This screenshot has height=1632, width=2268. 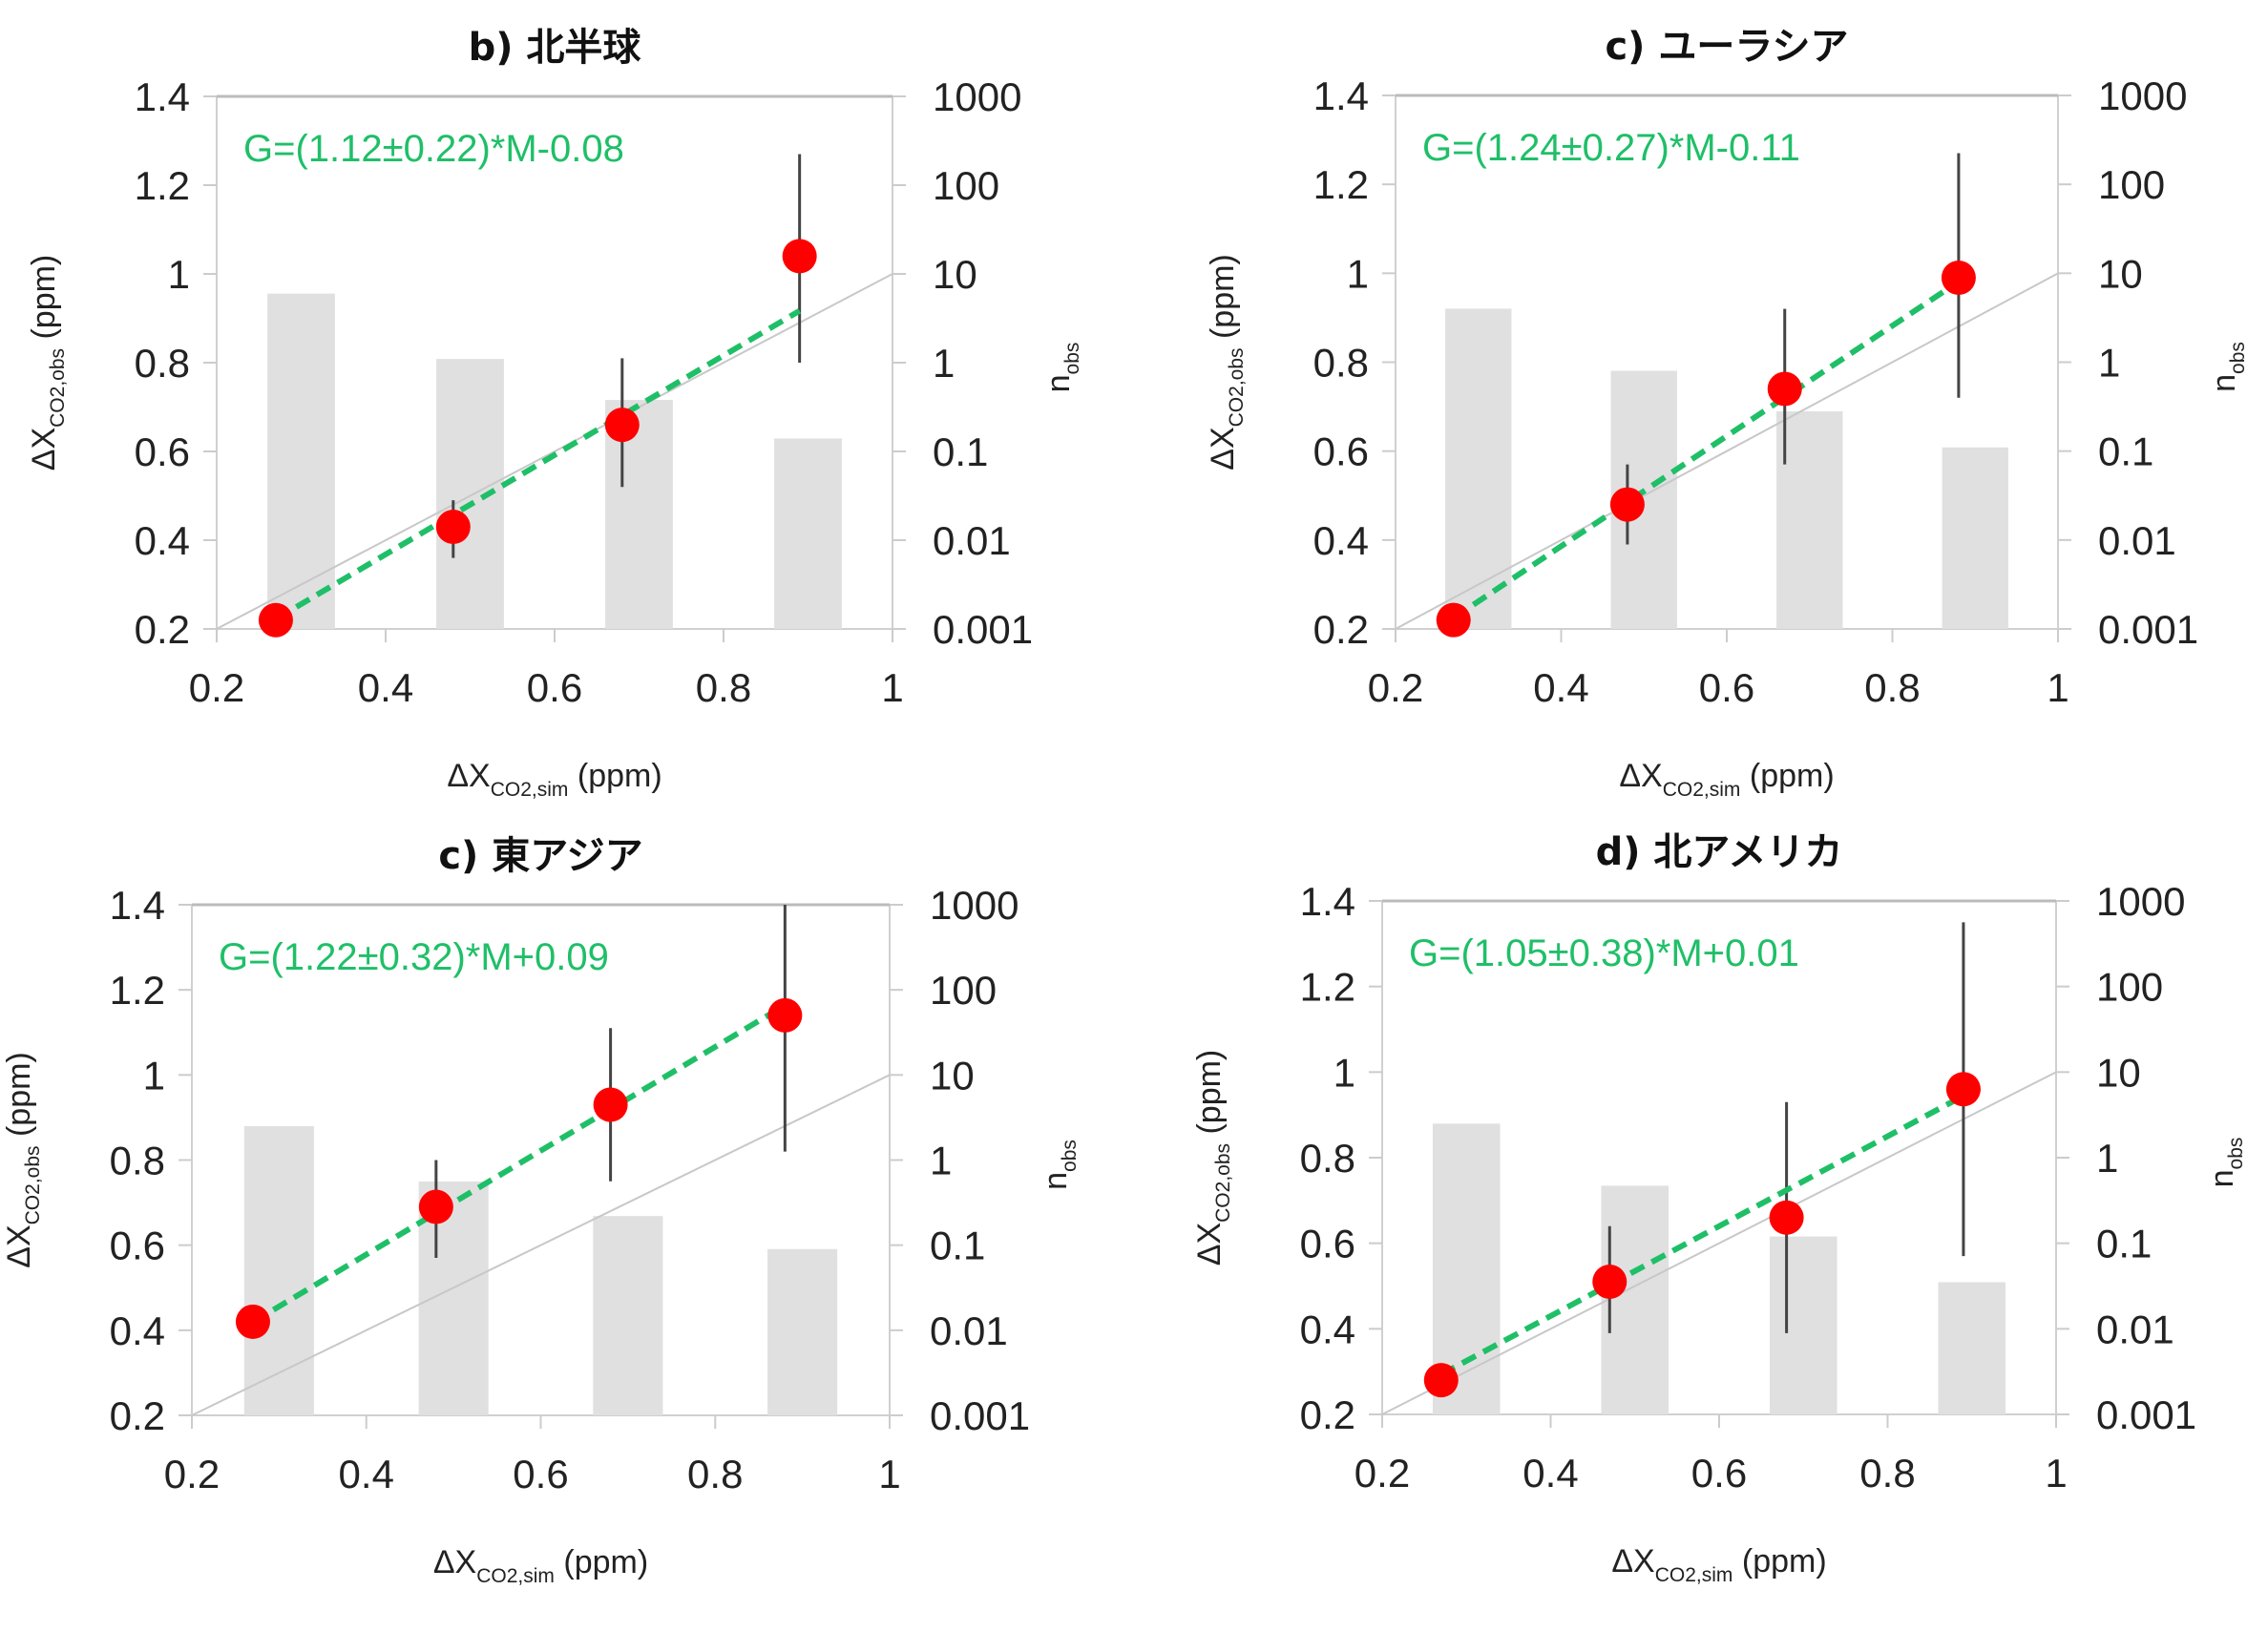 I want to click on fit-equation: G=(1.24±0.27)*M-0.11, so click(x=1611, y=148).